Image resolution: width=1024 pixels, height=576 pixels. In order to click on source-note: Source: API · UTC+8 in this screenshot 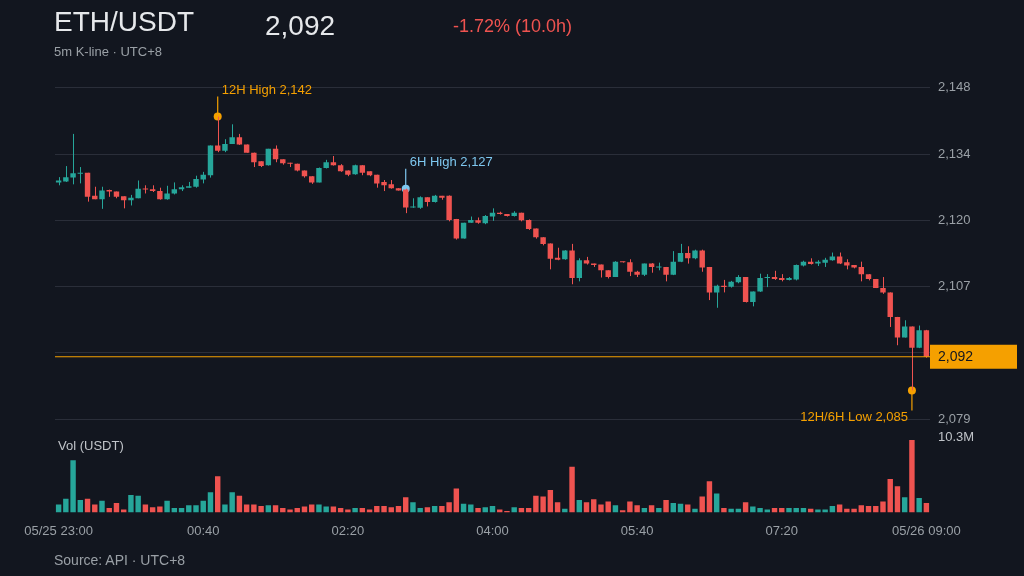, I will do `click(120, 560)`.